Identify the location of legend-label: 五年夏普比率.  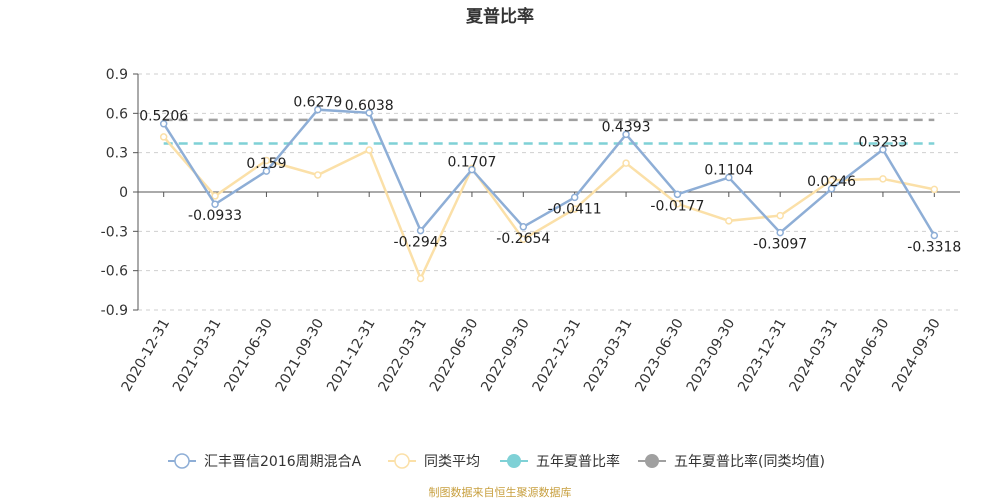
(578, 461).